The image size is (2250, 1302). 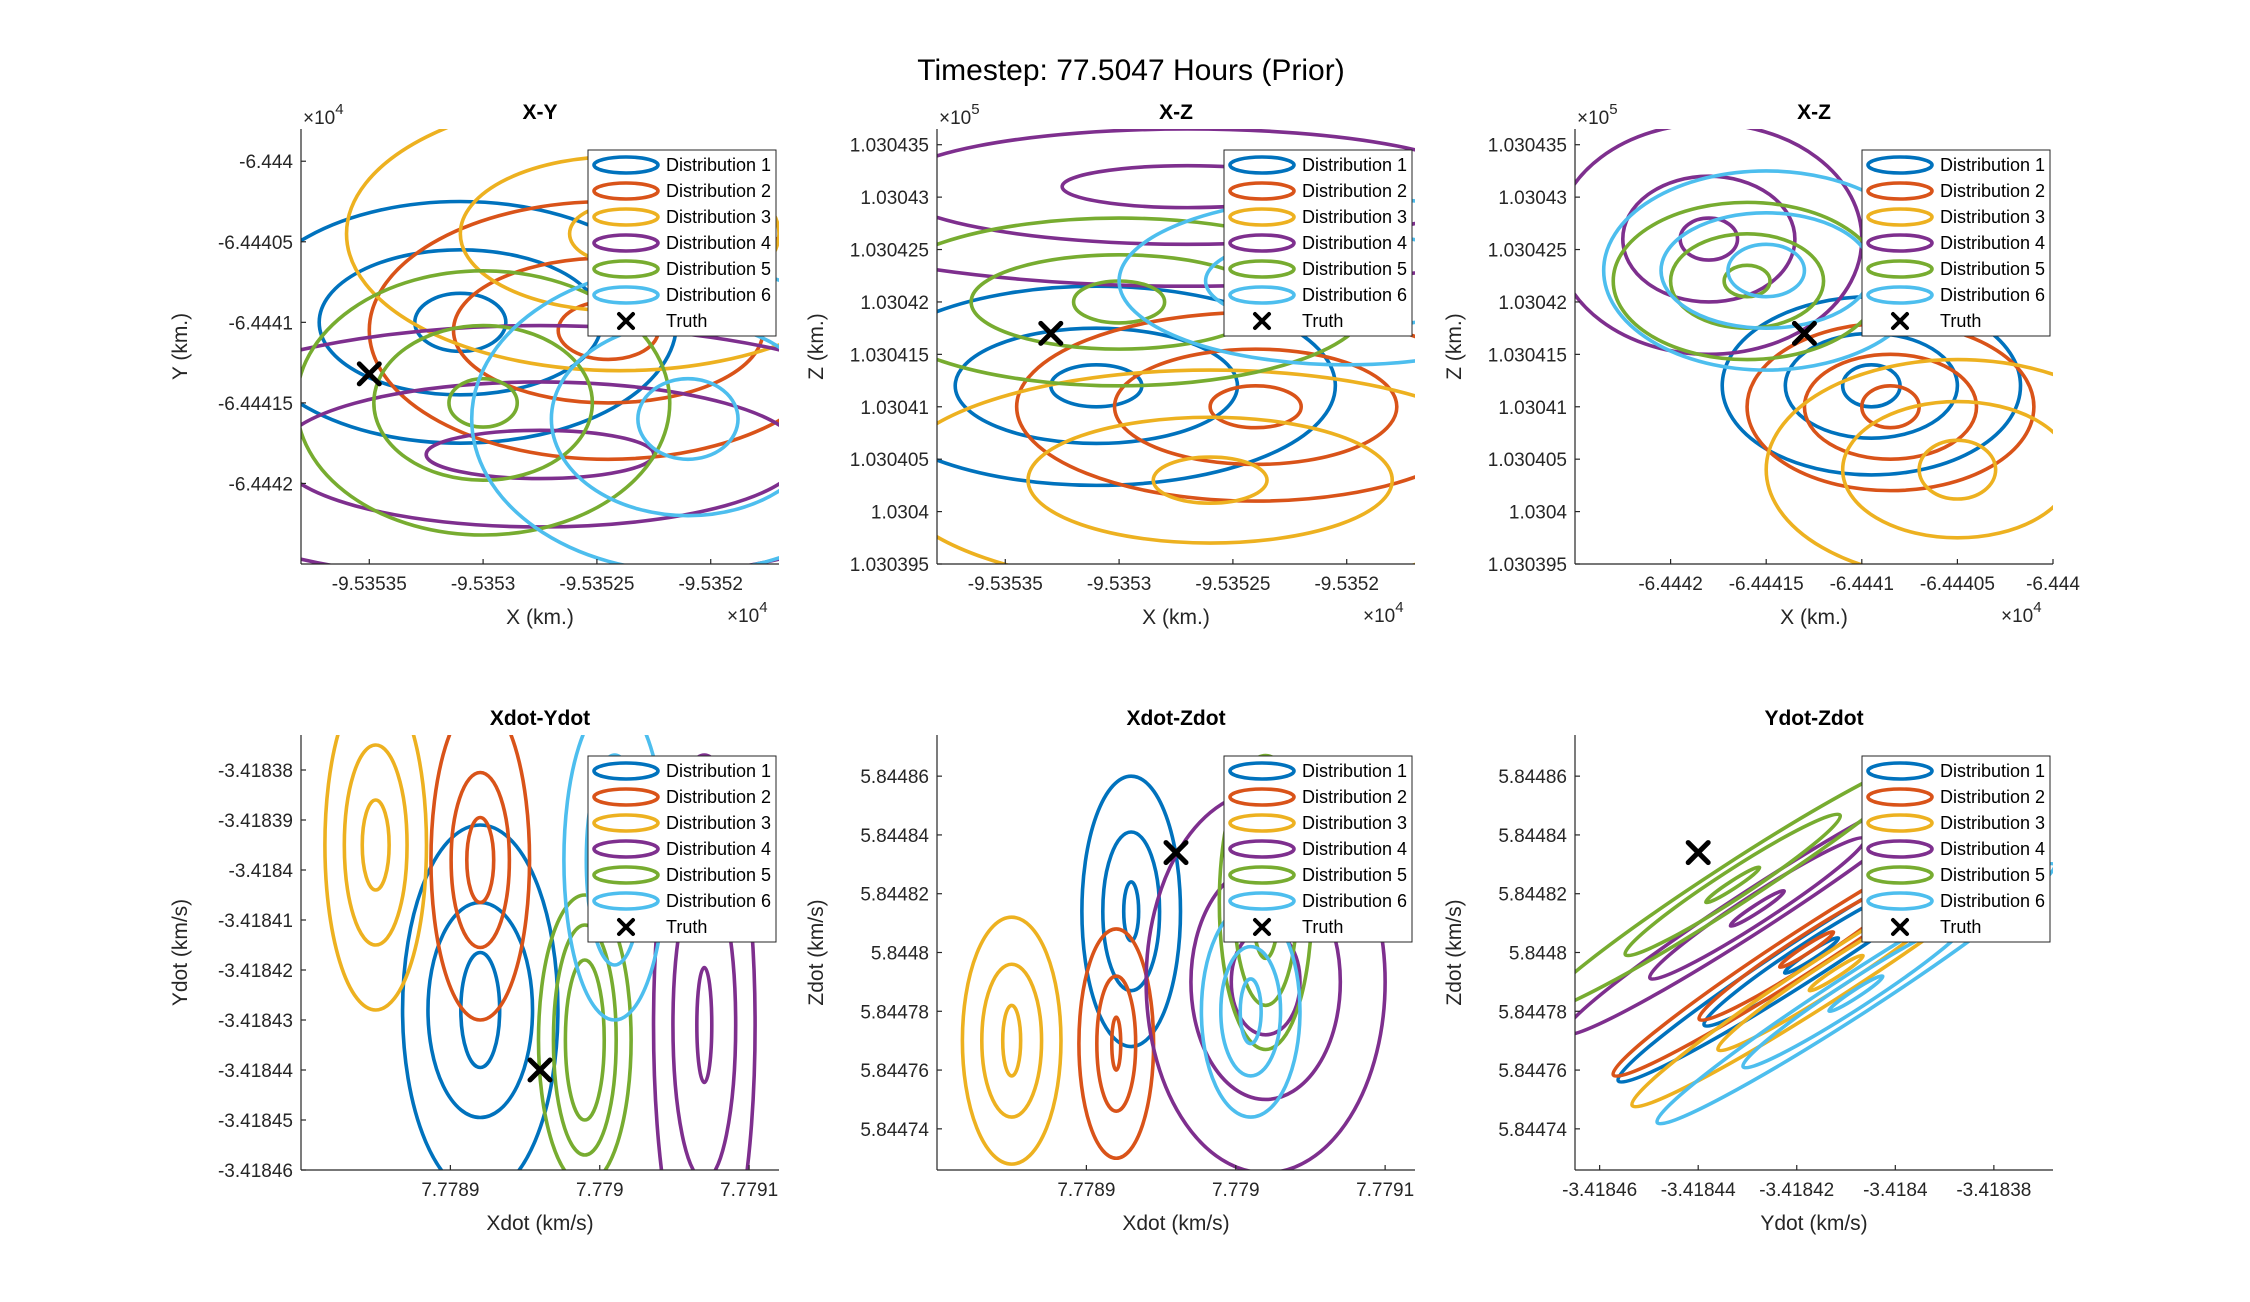 I want to click on y-tick-label: -6.4441, so click(x=261, y=323).